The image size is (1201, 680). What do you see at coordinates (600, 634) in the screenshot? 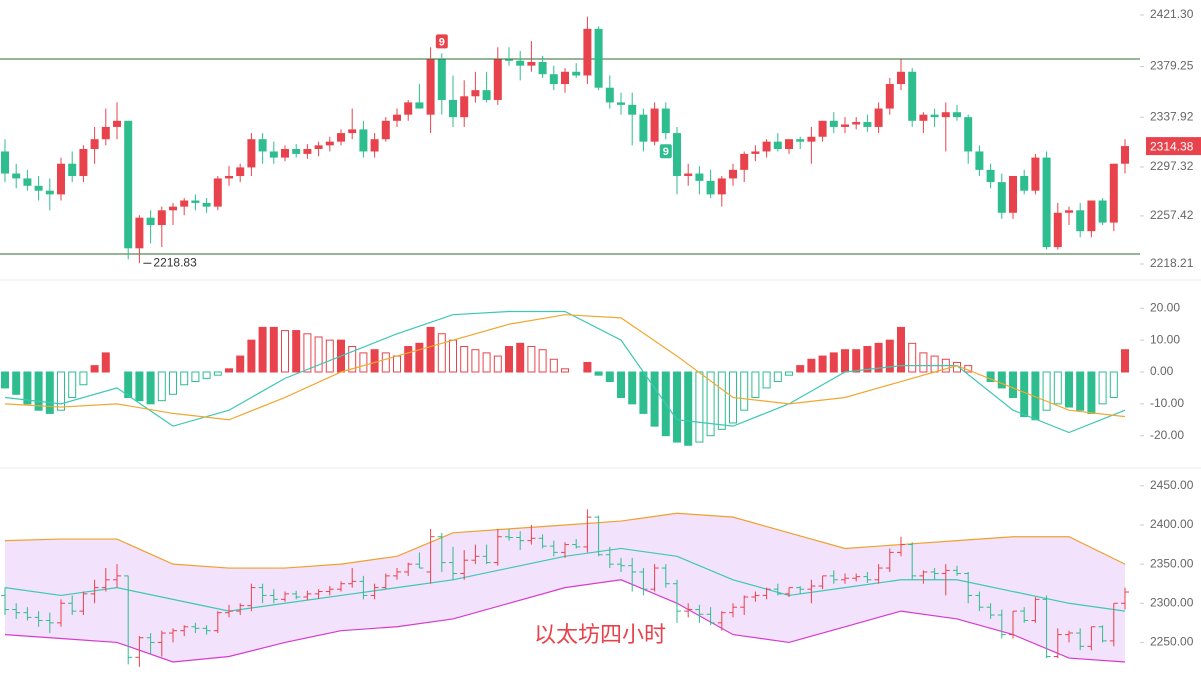
I see `chart-annotation: 以太坊四小时` at bounding box center [600, 634].